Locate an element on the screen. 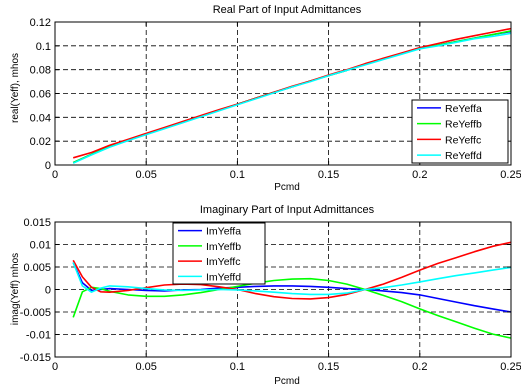  y-axis-label: imag(Yeff) mhos is located at coordinates (15, 289).